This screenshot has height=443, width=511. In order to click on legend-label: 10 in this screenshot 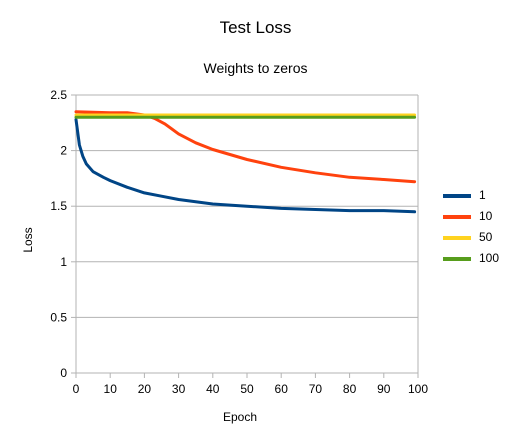, I will do `click(486, 216)`.